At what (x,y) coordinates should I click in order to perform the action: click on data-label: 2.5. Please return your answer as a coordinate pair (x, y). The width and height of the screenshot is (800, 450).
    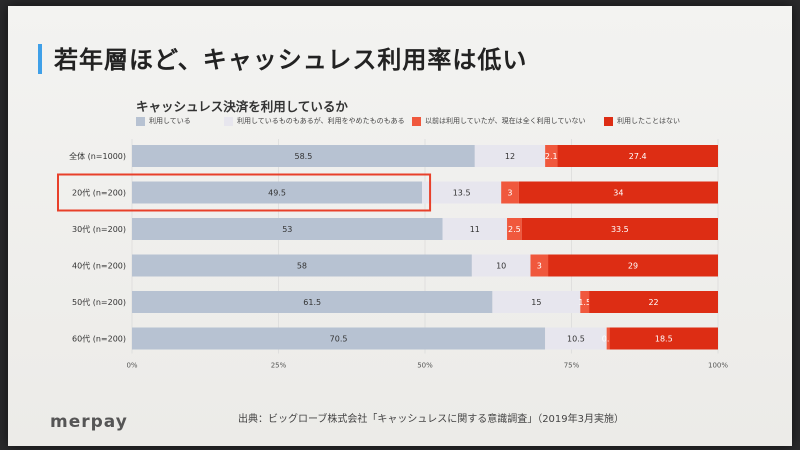
    Looking at the image, I should click on (514, 229).